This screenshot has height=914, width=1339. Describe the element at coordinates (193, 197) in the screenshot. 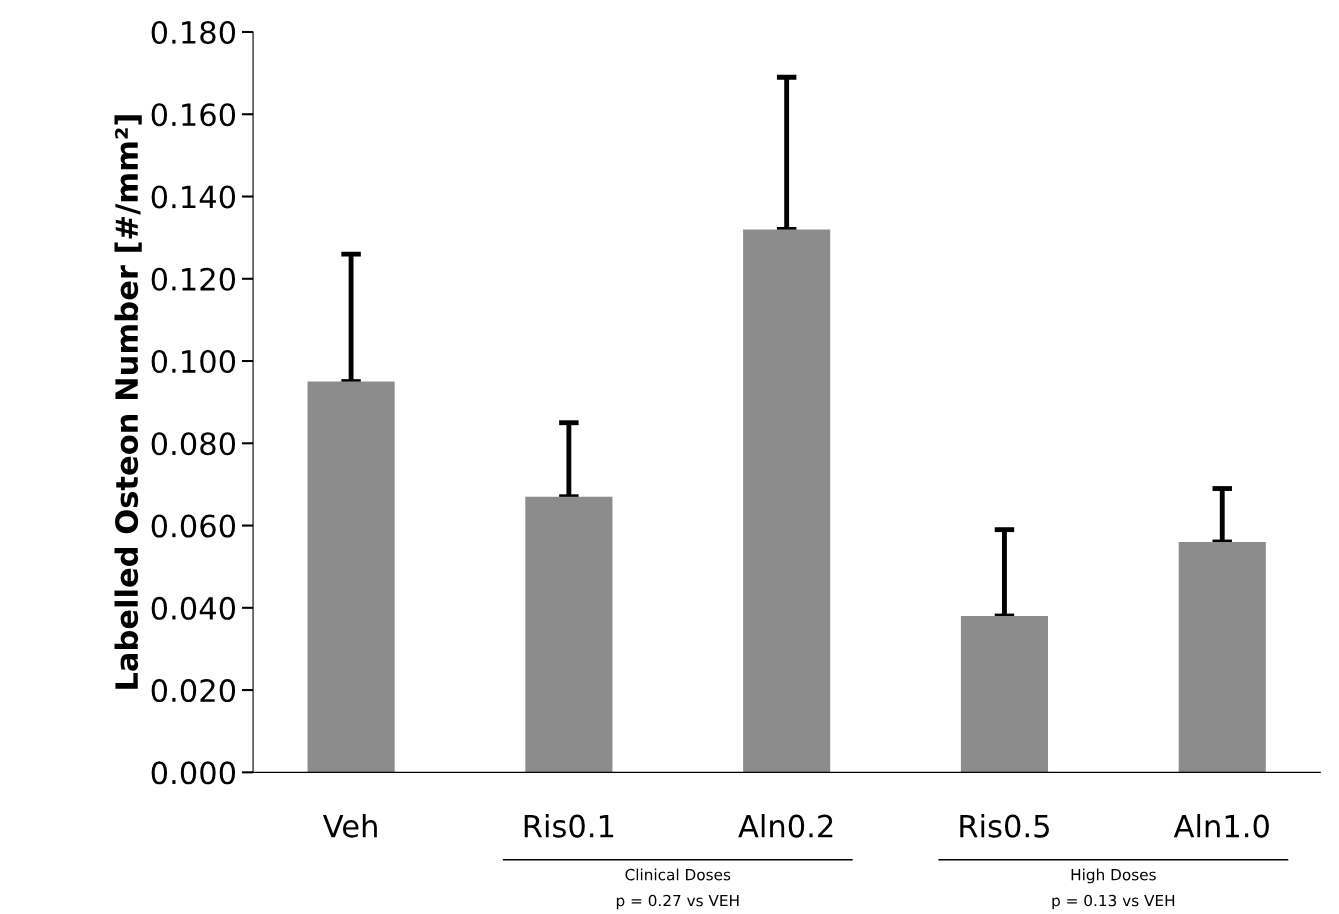

I see `y-tick-label: 0.140` at that location.